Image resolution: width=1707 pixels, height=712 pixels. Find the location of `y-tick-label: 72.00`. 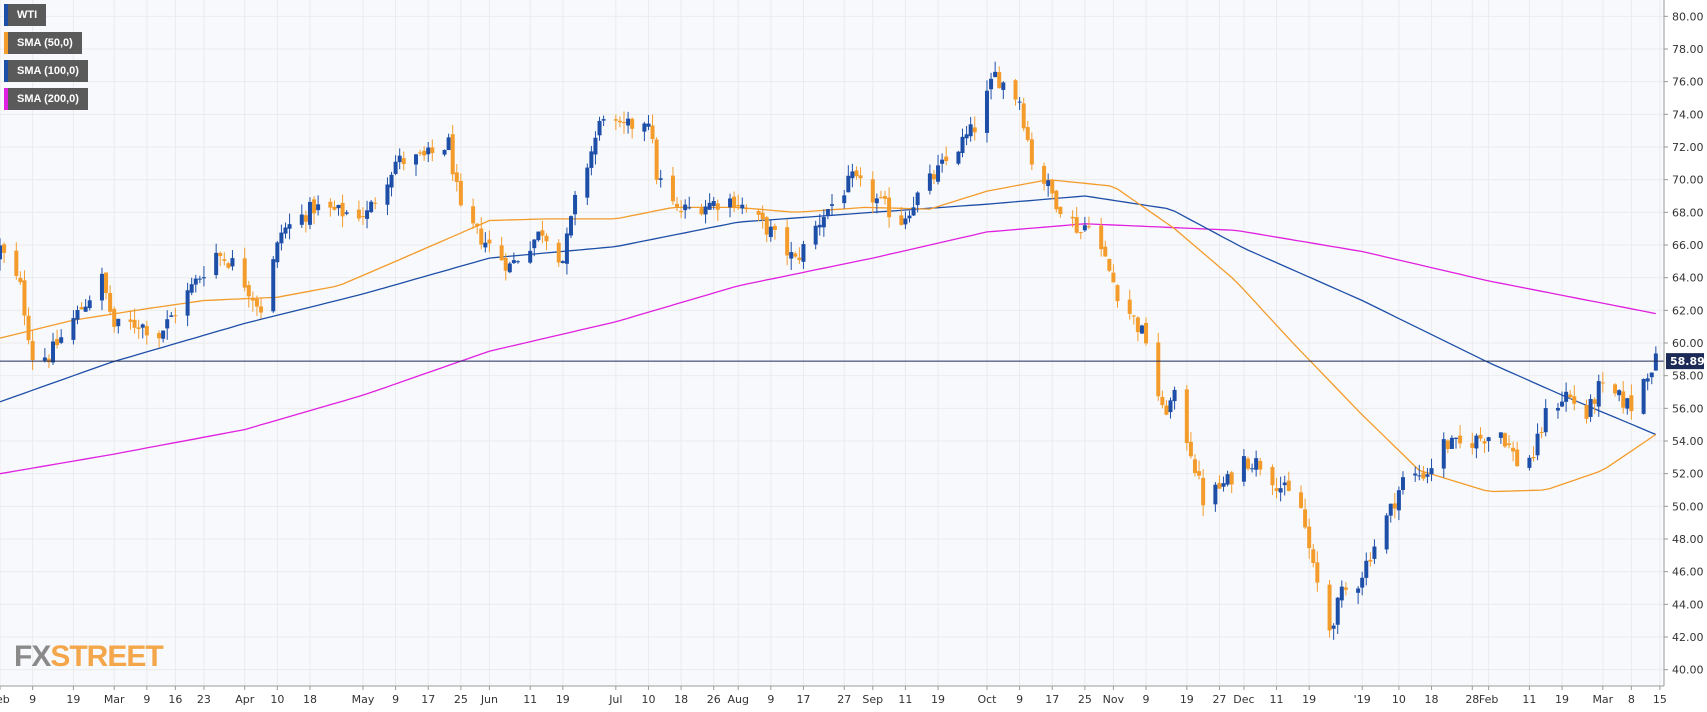

y-tick-label: 72.00 is located at coordinates (1688, 147).